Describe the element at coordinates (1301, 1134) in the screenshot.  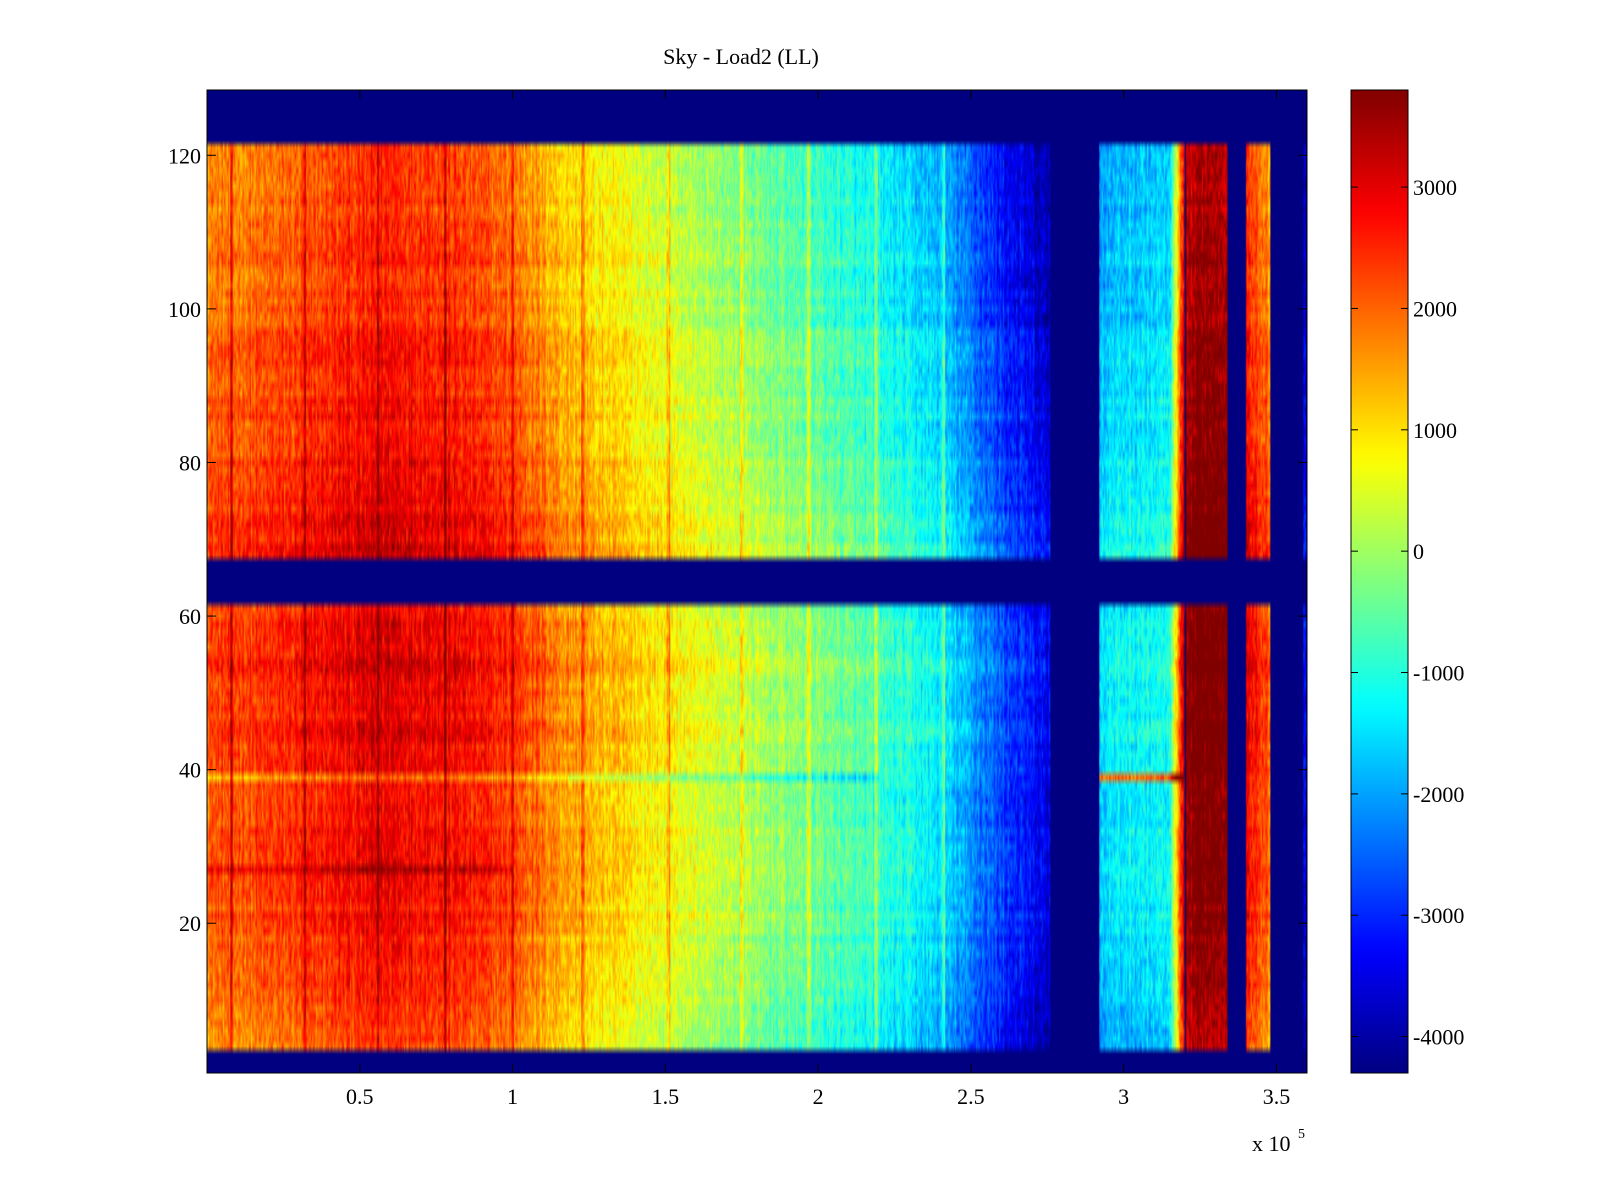
I see `x-multiplier-exponent: 5` at that location.